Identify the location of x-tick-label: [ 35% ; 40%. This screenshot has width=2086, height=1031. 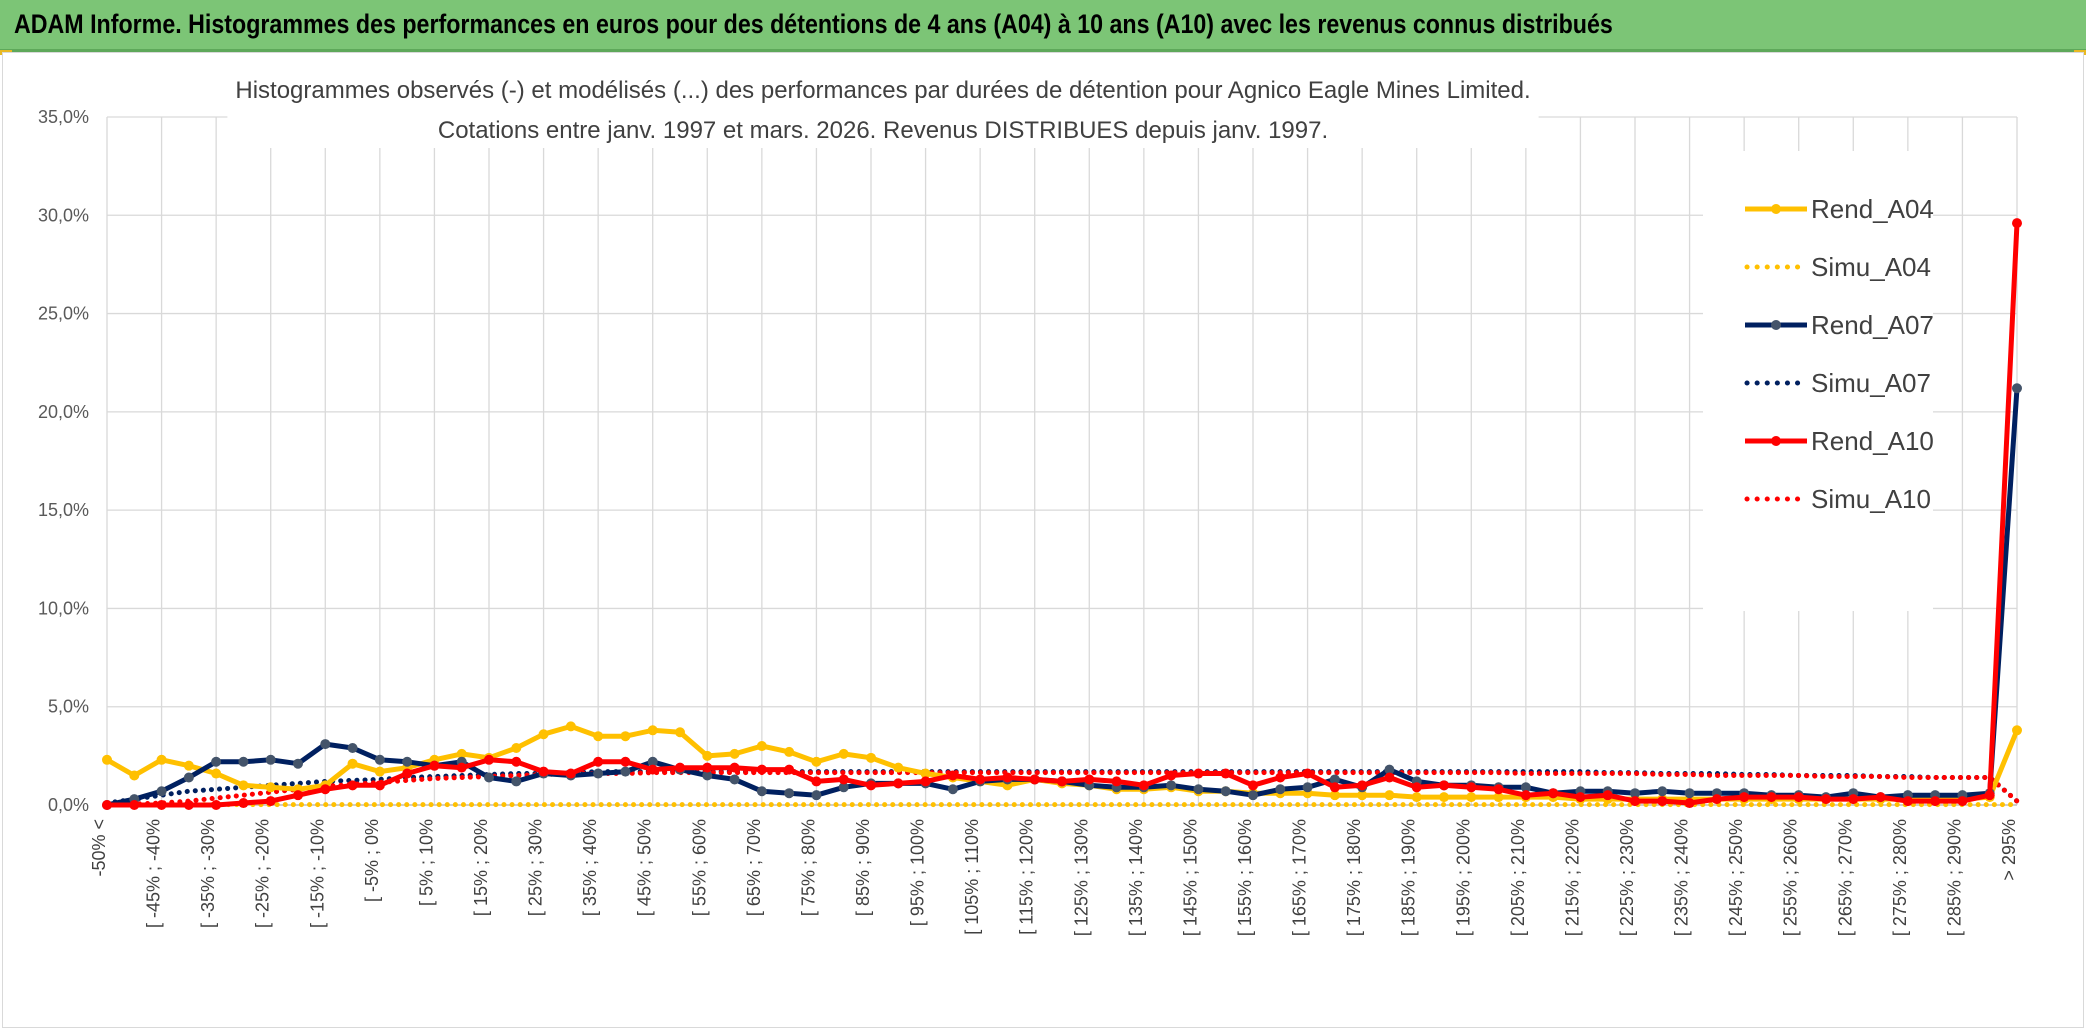
(590, 867).